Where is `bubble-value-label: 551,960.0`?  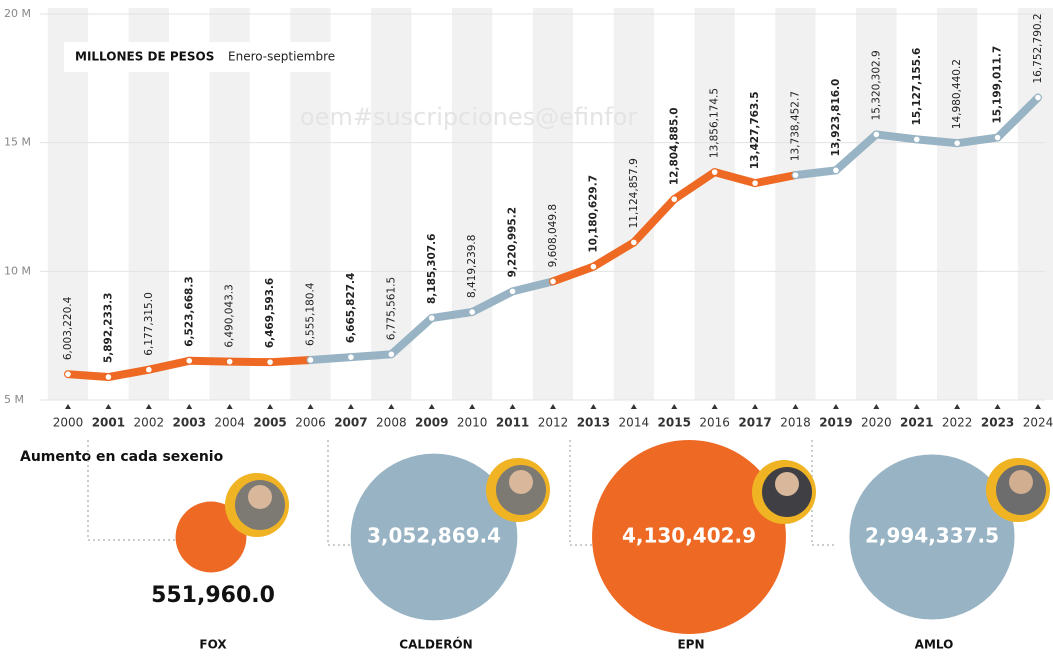 bubble-value-label: 551,960.0 is located at coordinates (213, 595).